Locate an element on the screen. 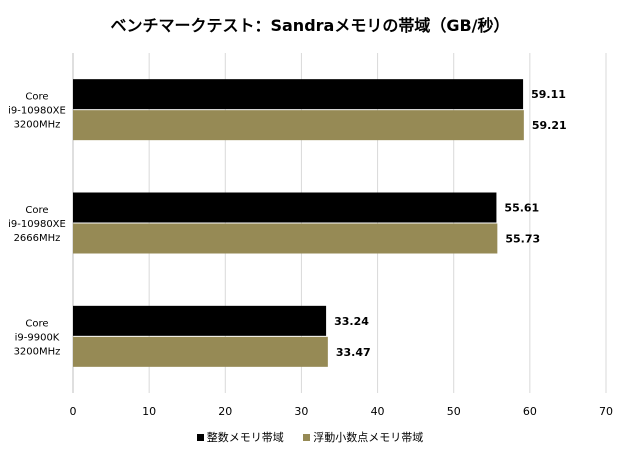 The width and height of the screenshot is (620, 455). x-tick-label: 70 is located at coordinates (606, 411).